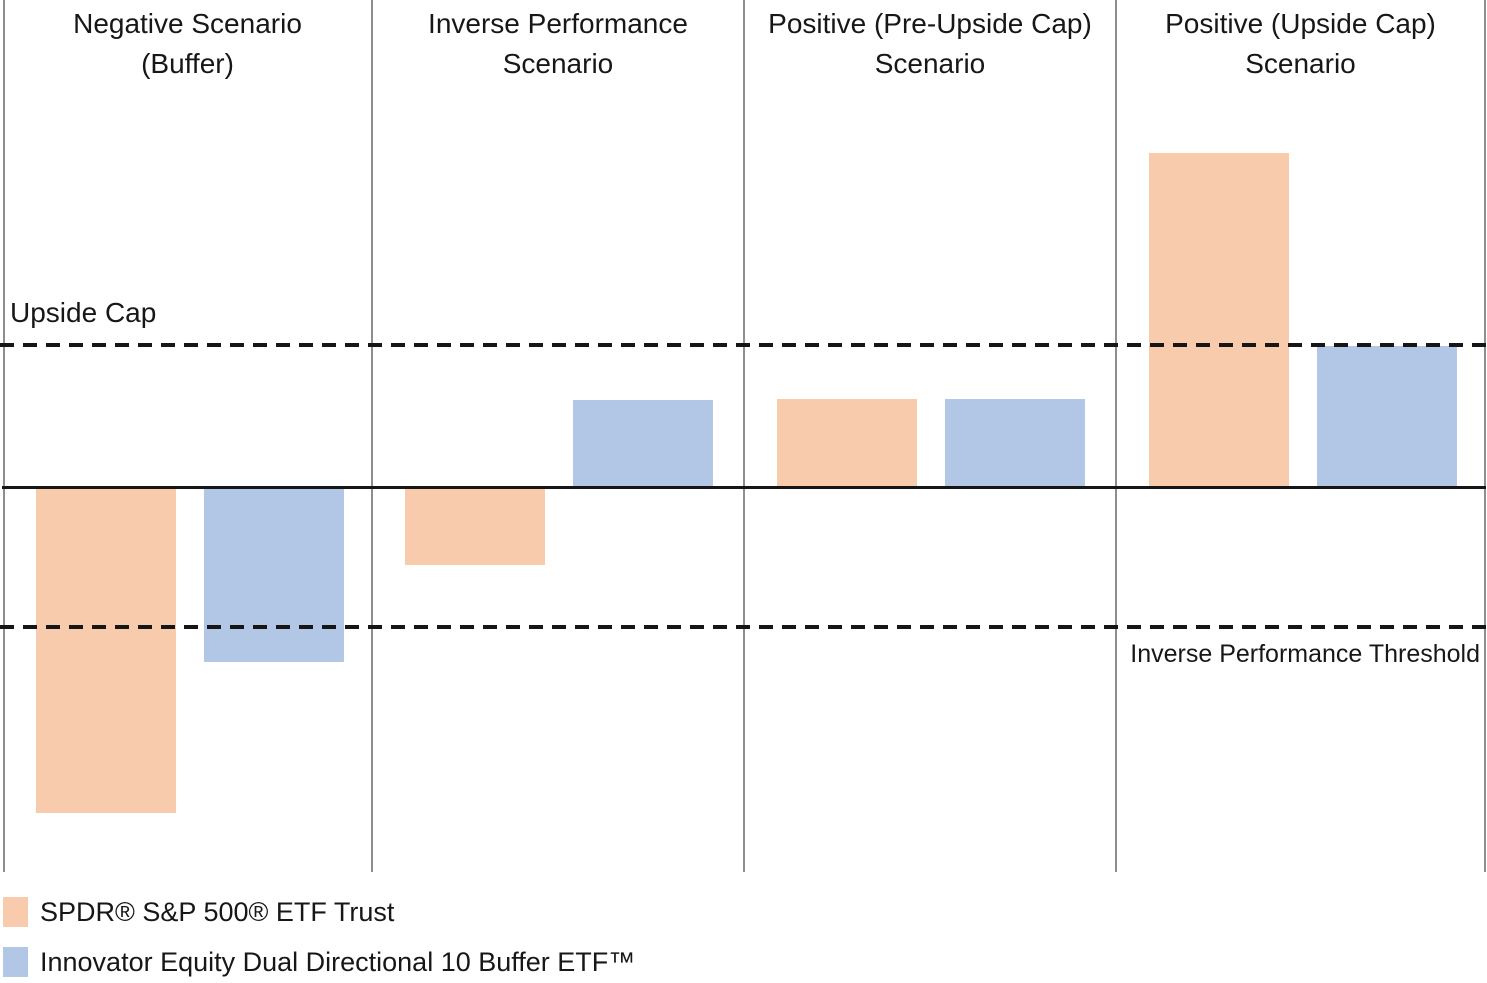  What do you see at coordinates (558, 43) in the screenshot?
I see `scenario-title-inverse-performance: Inverse Performance Scenario` at bounding box center [558, 43].